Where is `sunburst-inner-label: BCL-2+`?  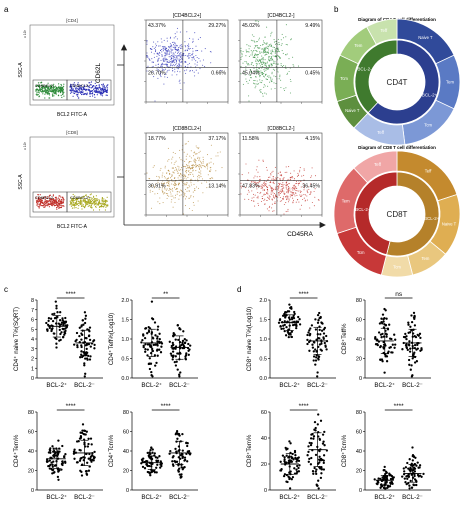
sunburst-inner-label: BCL-2+ is located at coordinates (432, 218).